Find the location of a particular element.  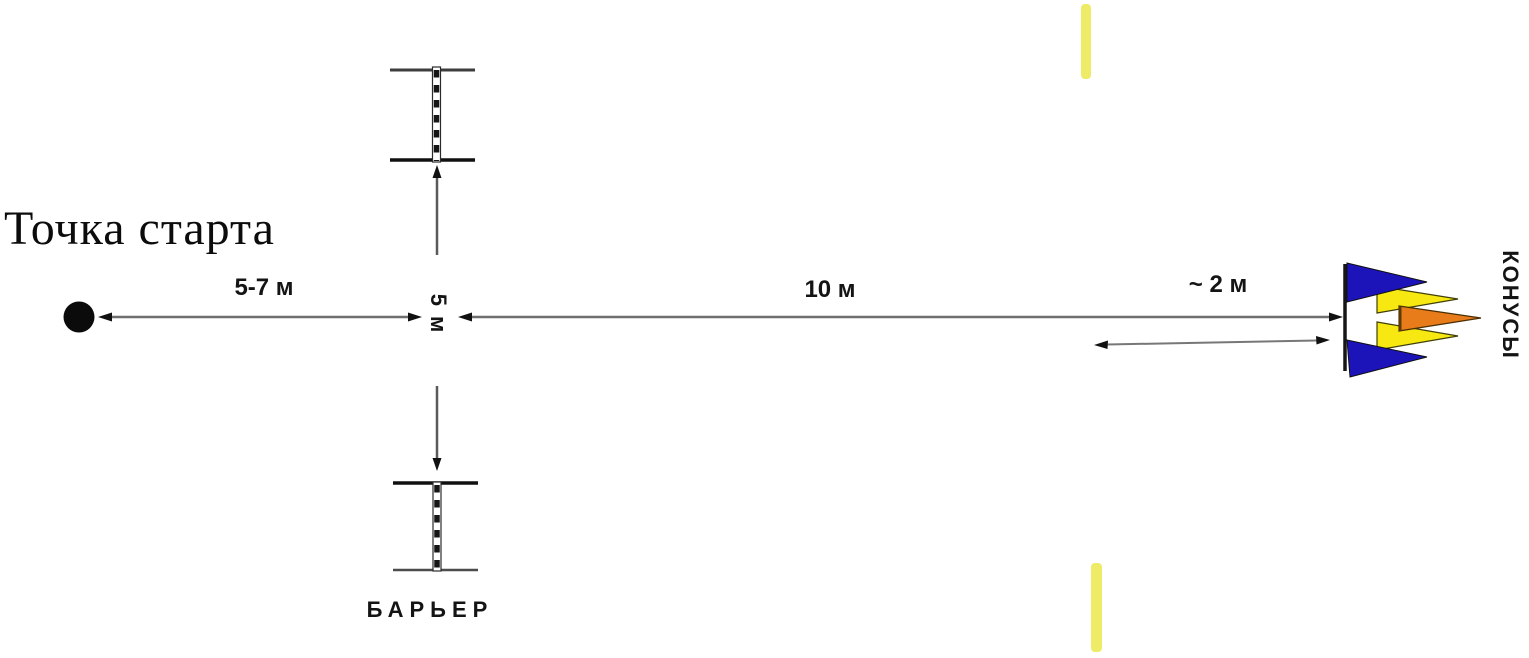

finish-line-bottom-icon is located at coordinates (1096, 607).